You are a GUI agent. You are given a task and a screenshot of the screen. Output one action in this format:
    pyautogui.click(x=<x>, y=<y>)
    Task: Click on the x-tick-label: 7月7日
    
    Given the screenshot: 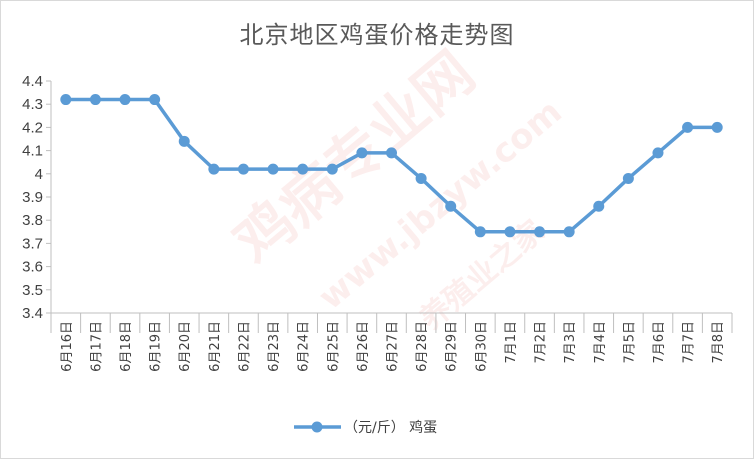 What is the action you would take?
    pyautogui.click(x=689, y=342)
    